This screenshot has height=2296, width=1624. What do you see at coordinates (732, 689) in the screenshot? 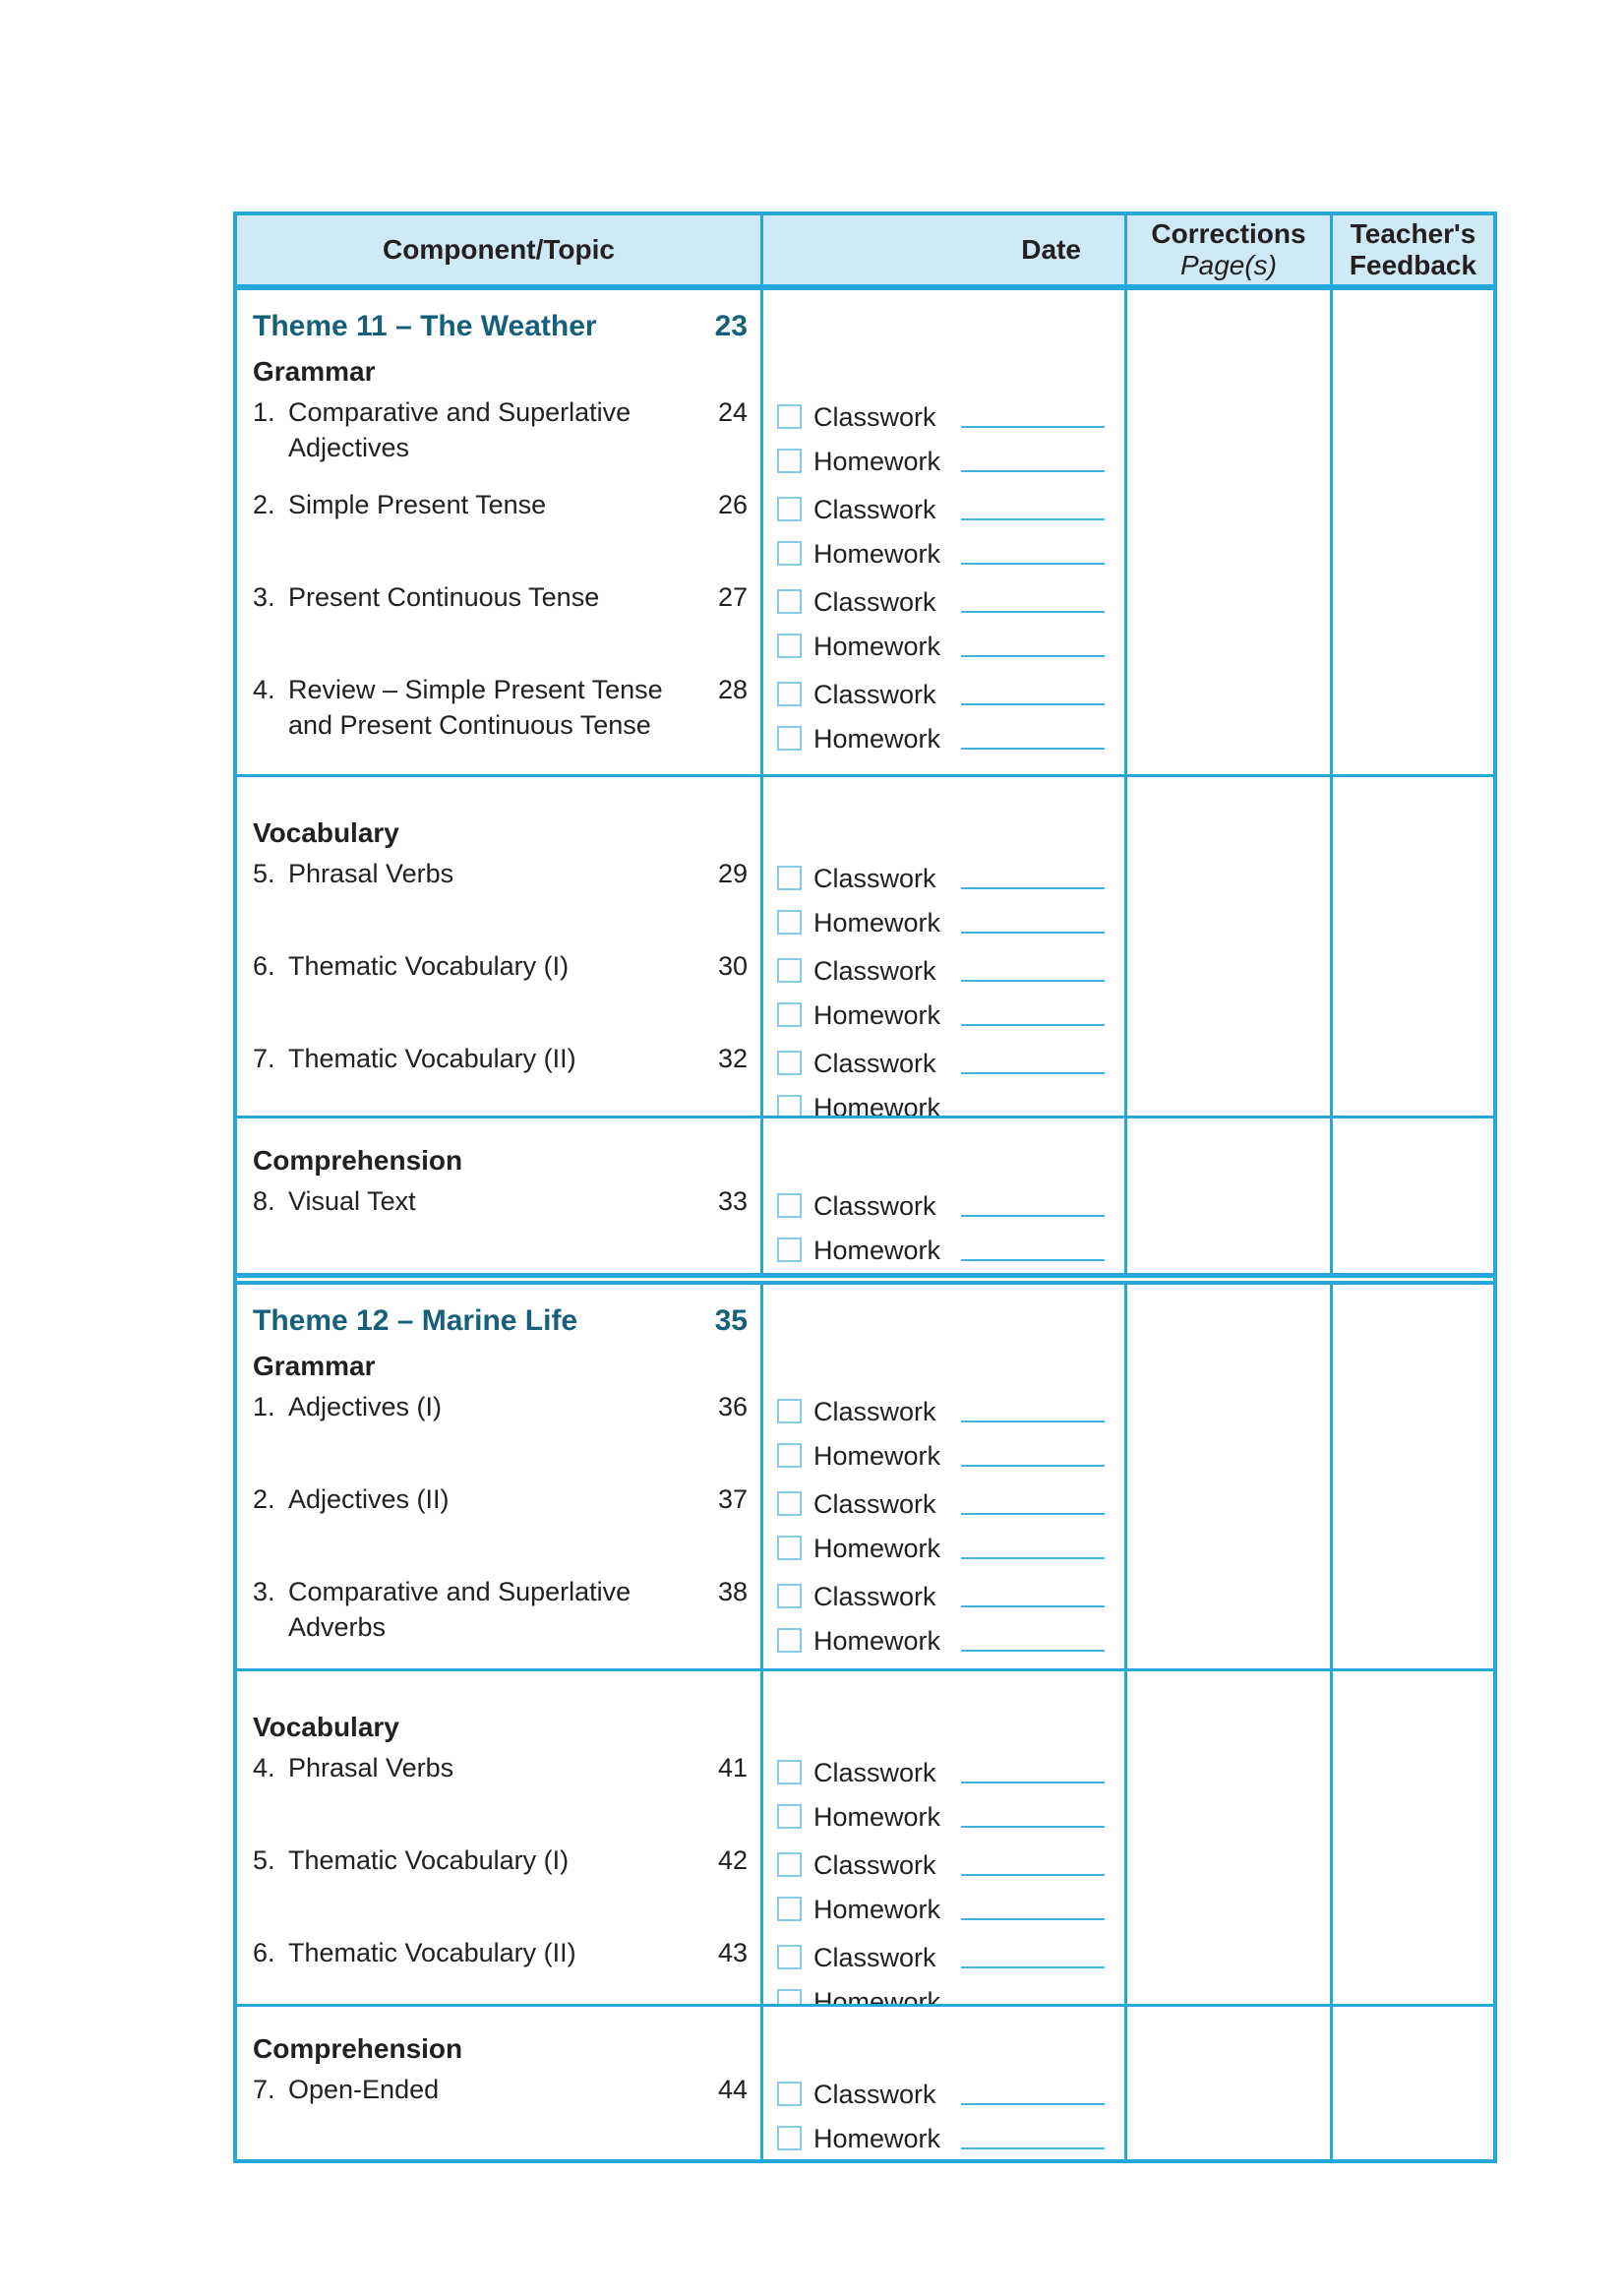
I see `item-page-number: 28` at bounding box center [732, 689].